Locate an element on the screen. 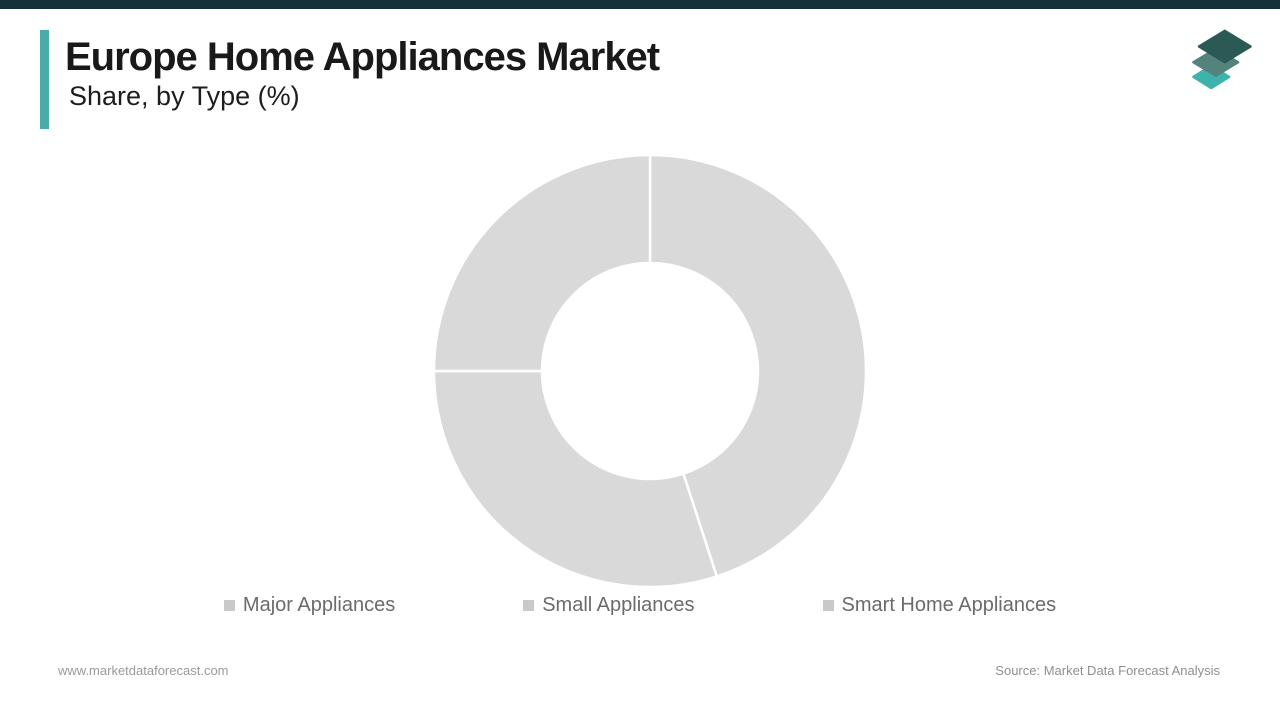  logo-layer-top is located at coordinates (1224, 46).